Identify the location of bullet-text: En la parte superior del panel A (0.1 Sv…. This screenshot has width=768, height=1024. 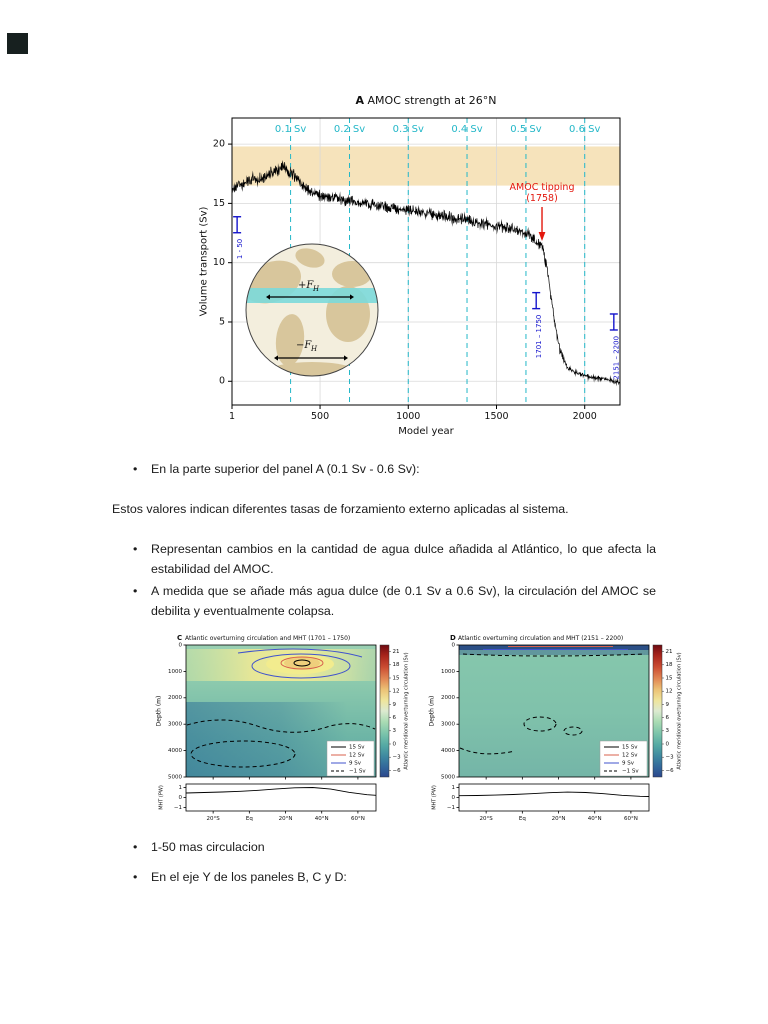
(285, 469).